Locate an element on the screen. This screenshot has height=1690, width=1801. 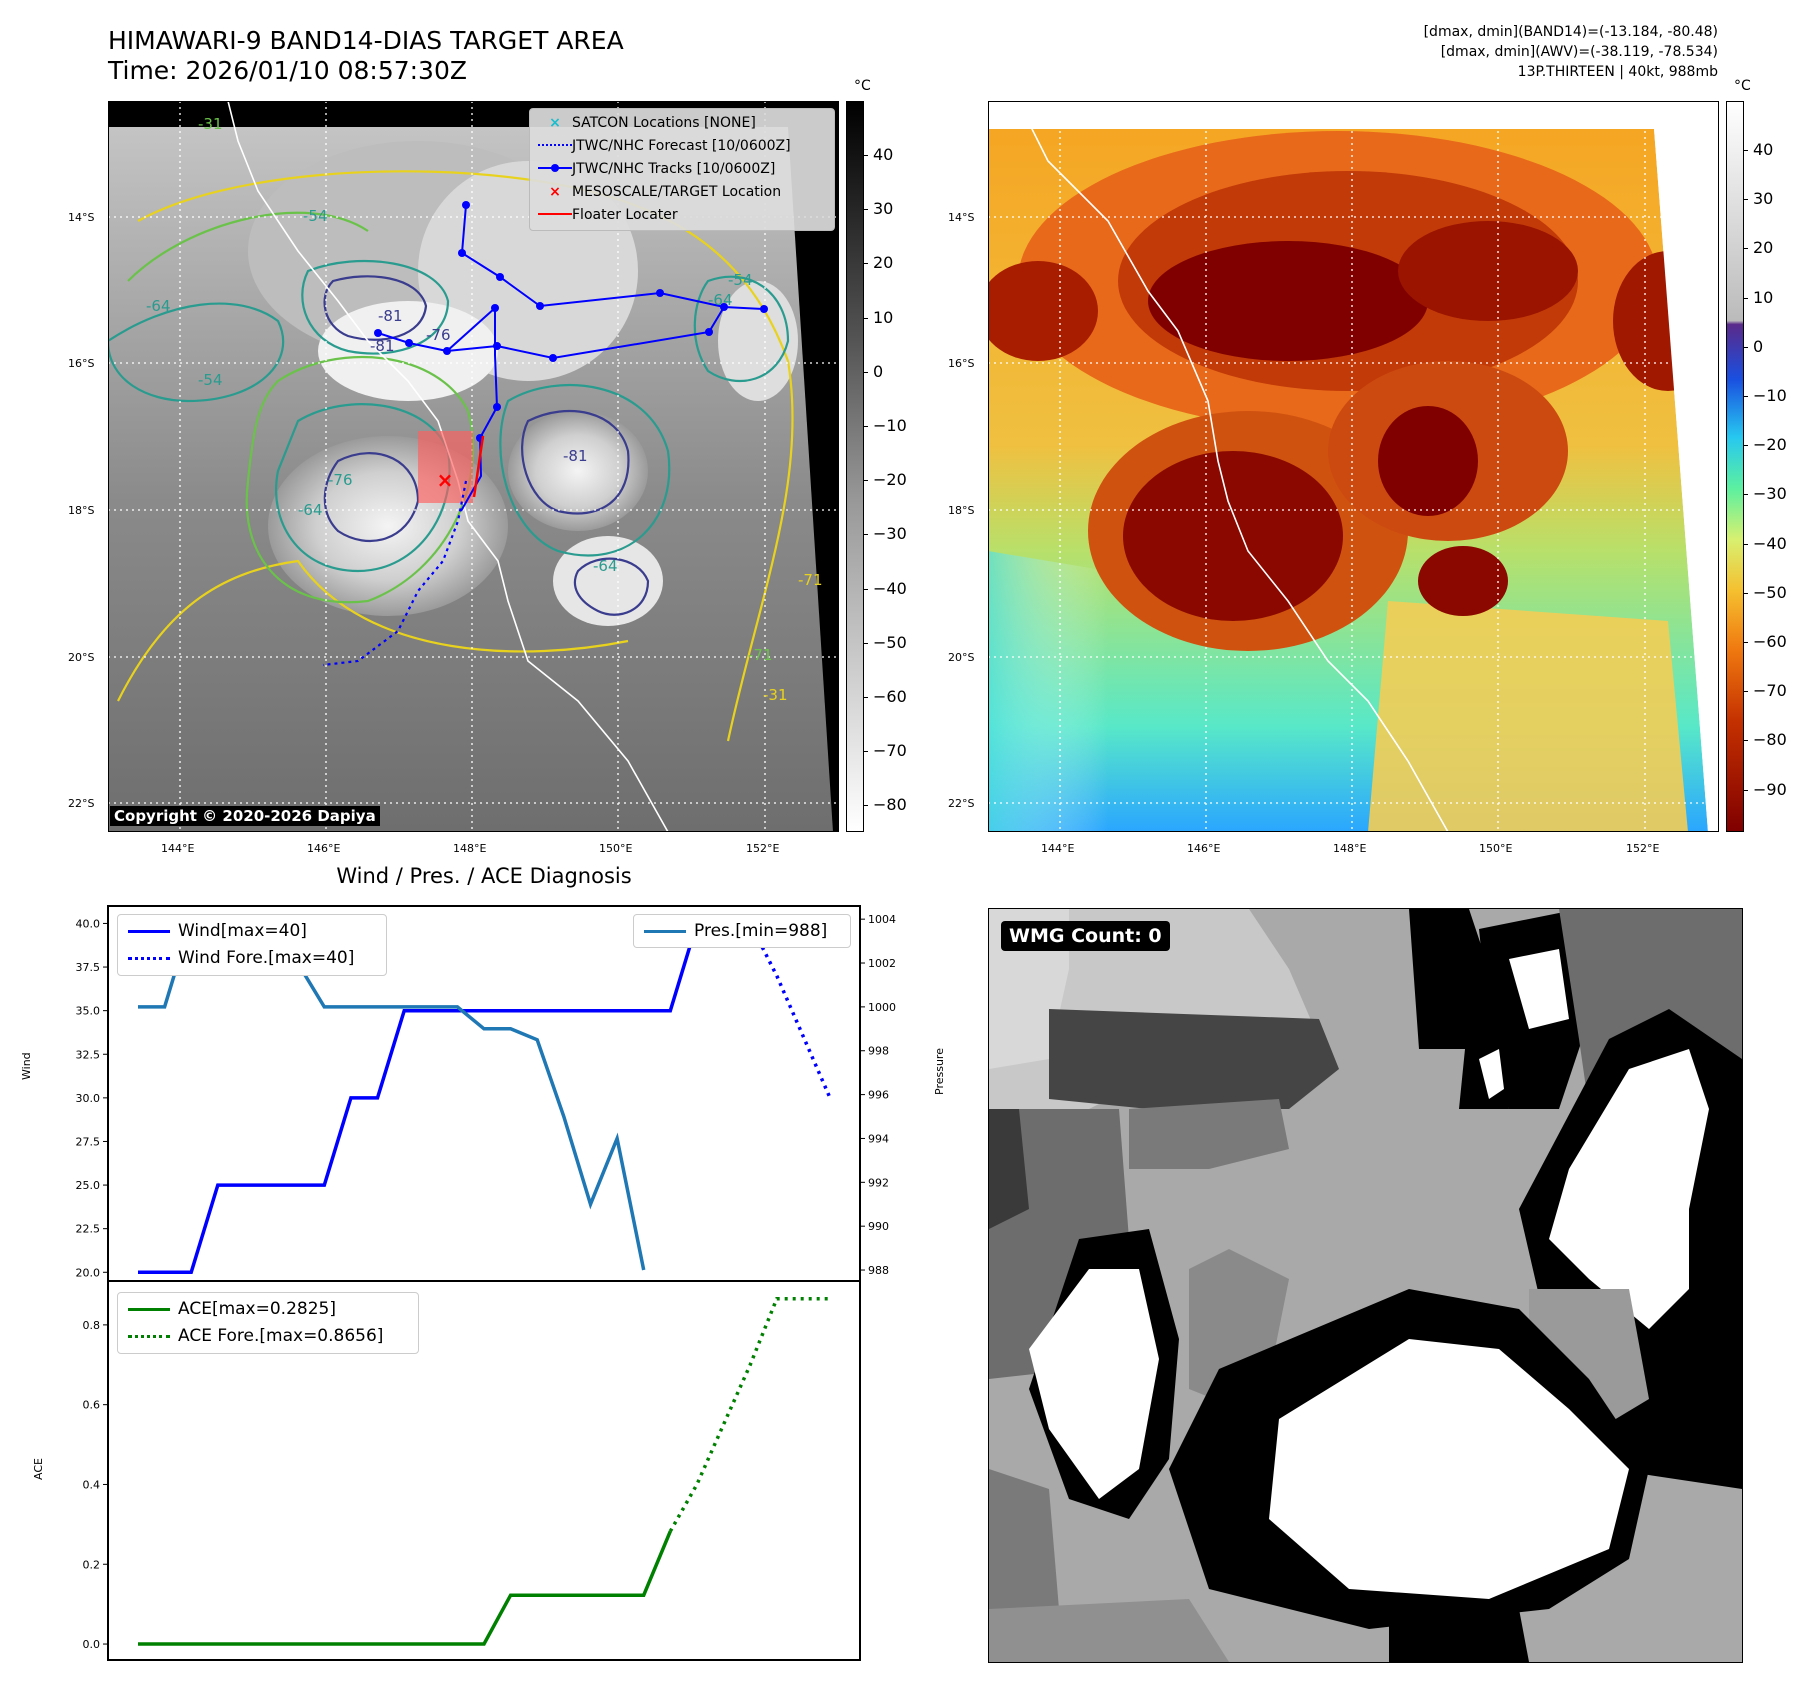
wind-tick-label: 25.0 is located at coordinates (88, 1185).